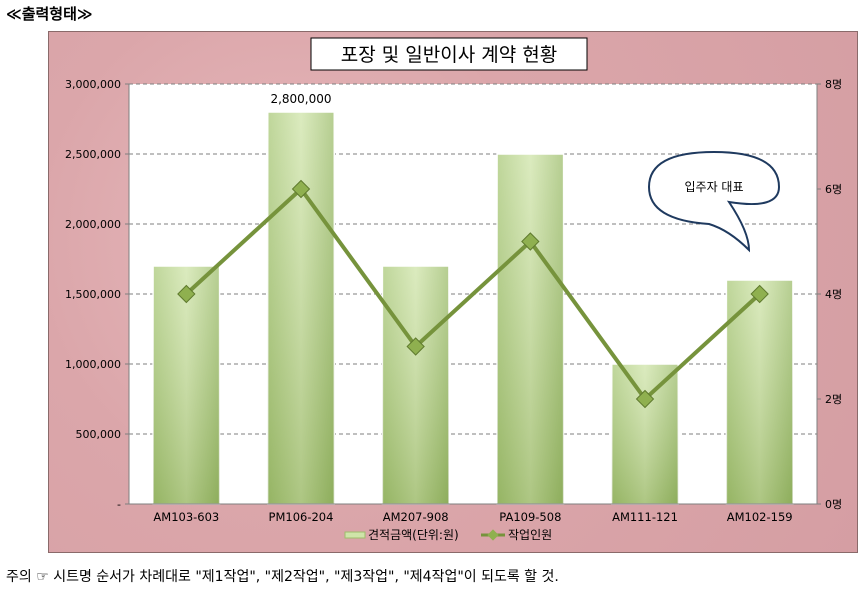 Image resolution: width=863 pixels, height=597 pixels. What do you see at coordinates (119, 504) in the screenshot?
I see `y-tick-label: -` at bounding box center [119, 504].